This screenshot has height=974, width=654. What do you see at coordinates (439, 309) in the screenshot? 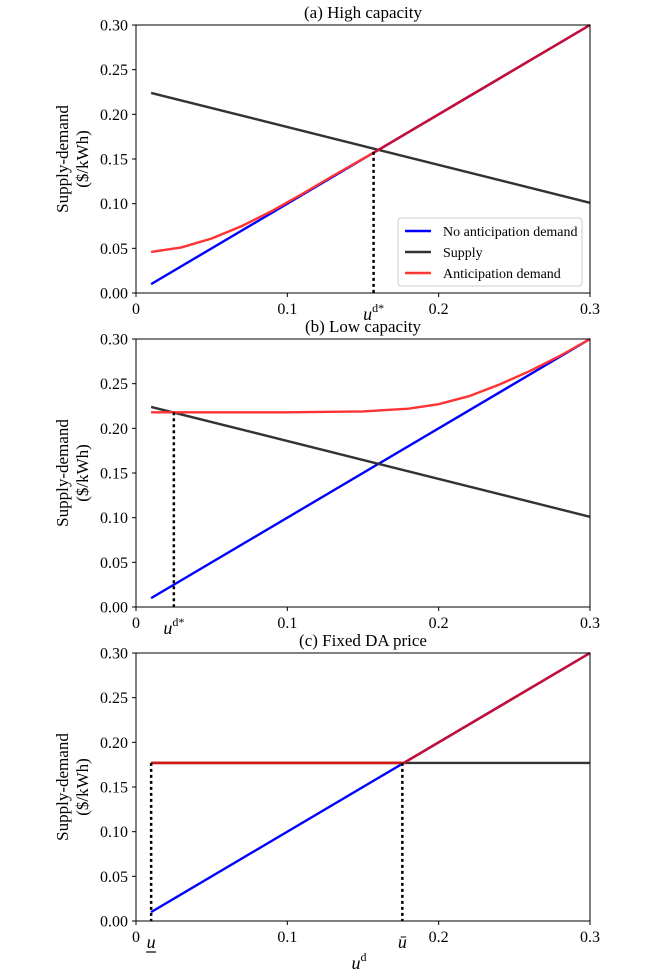
I see `panel-0-xtick-2: 0.2` at bounding box center [439, 309].